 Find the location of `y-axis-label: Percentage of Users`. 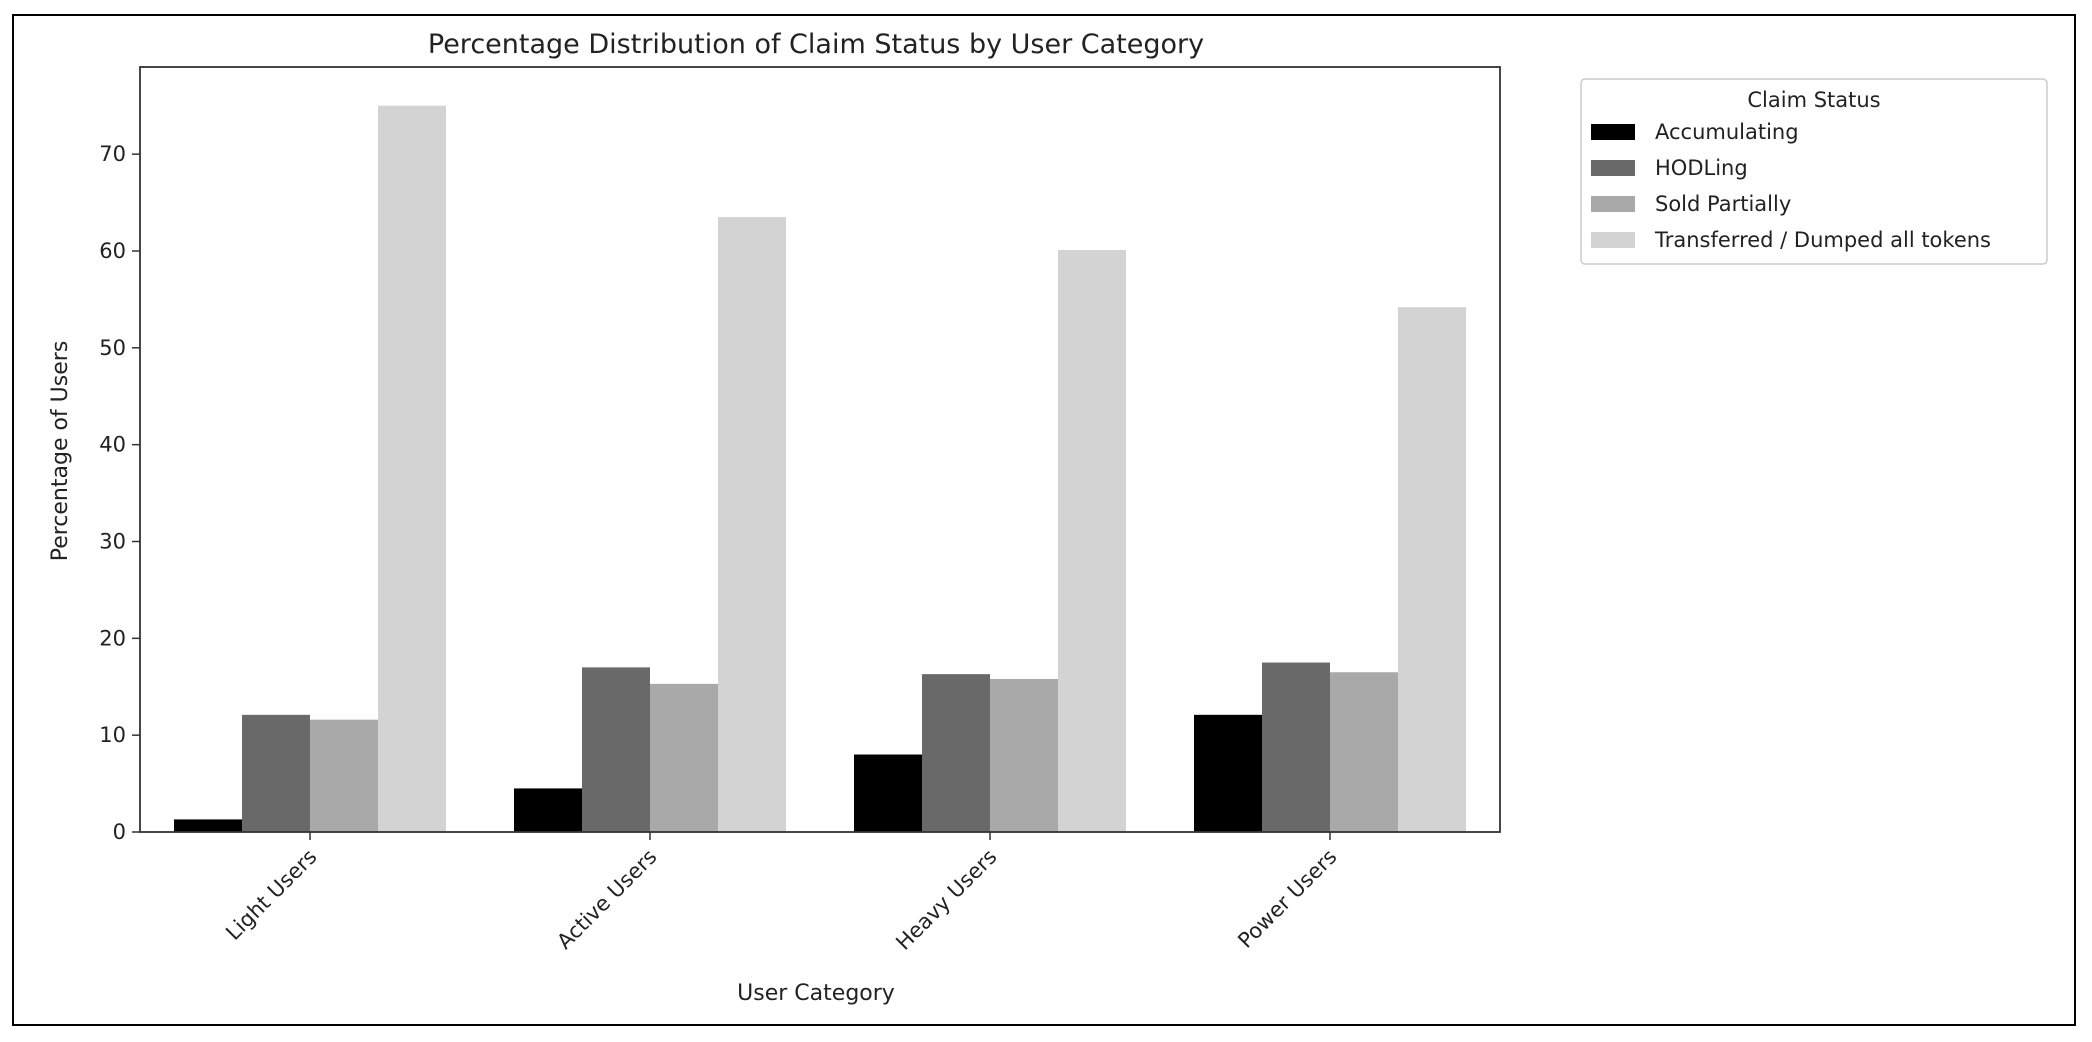

y-axis-label: Percentage of Users is located at coordinates (60, 451).